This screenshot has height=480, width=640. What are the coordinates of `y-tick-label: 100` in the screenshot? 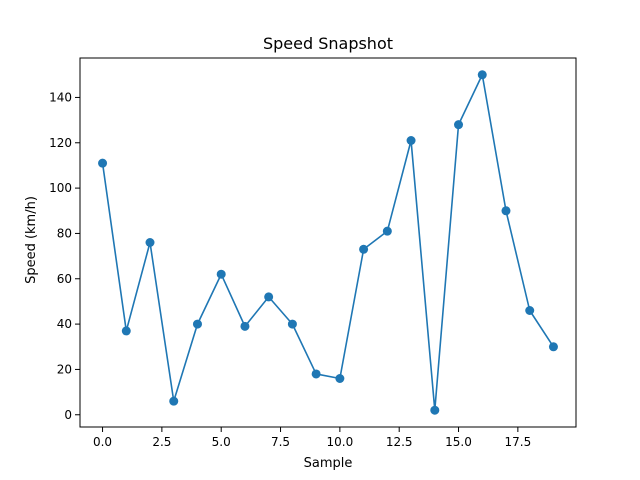 It's located at (60, 188).